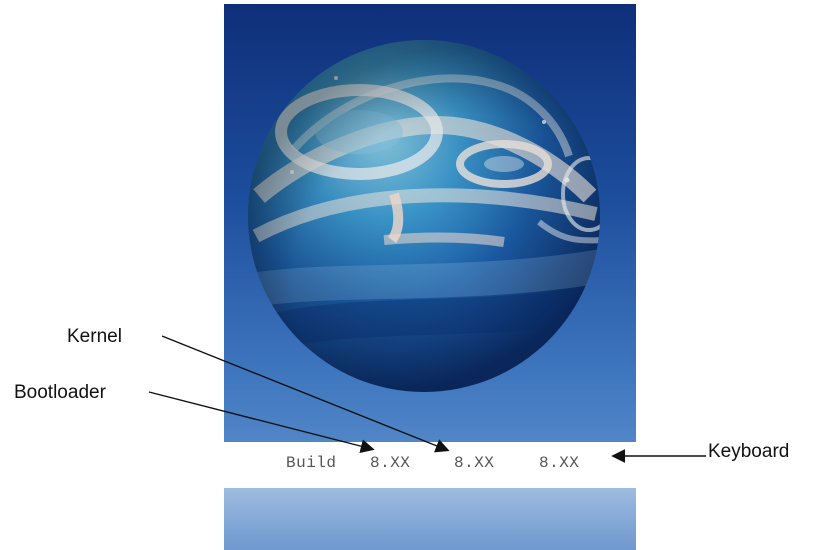 The width and height of the screenshot is (836, 550). I want to click on keyboard-version: 8.XX, so click(559, 463).